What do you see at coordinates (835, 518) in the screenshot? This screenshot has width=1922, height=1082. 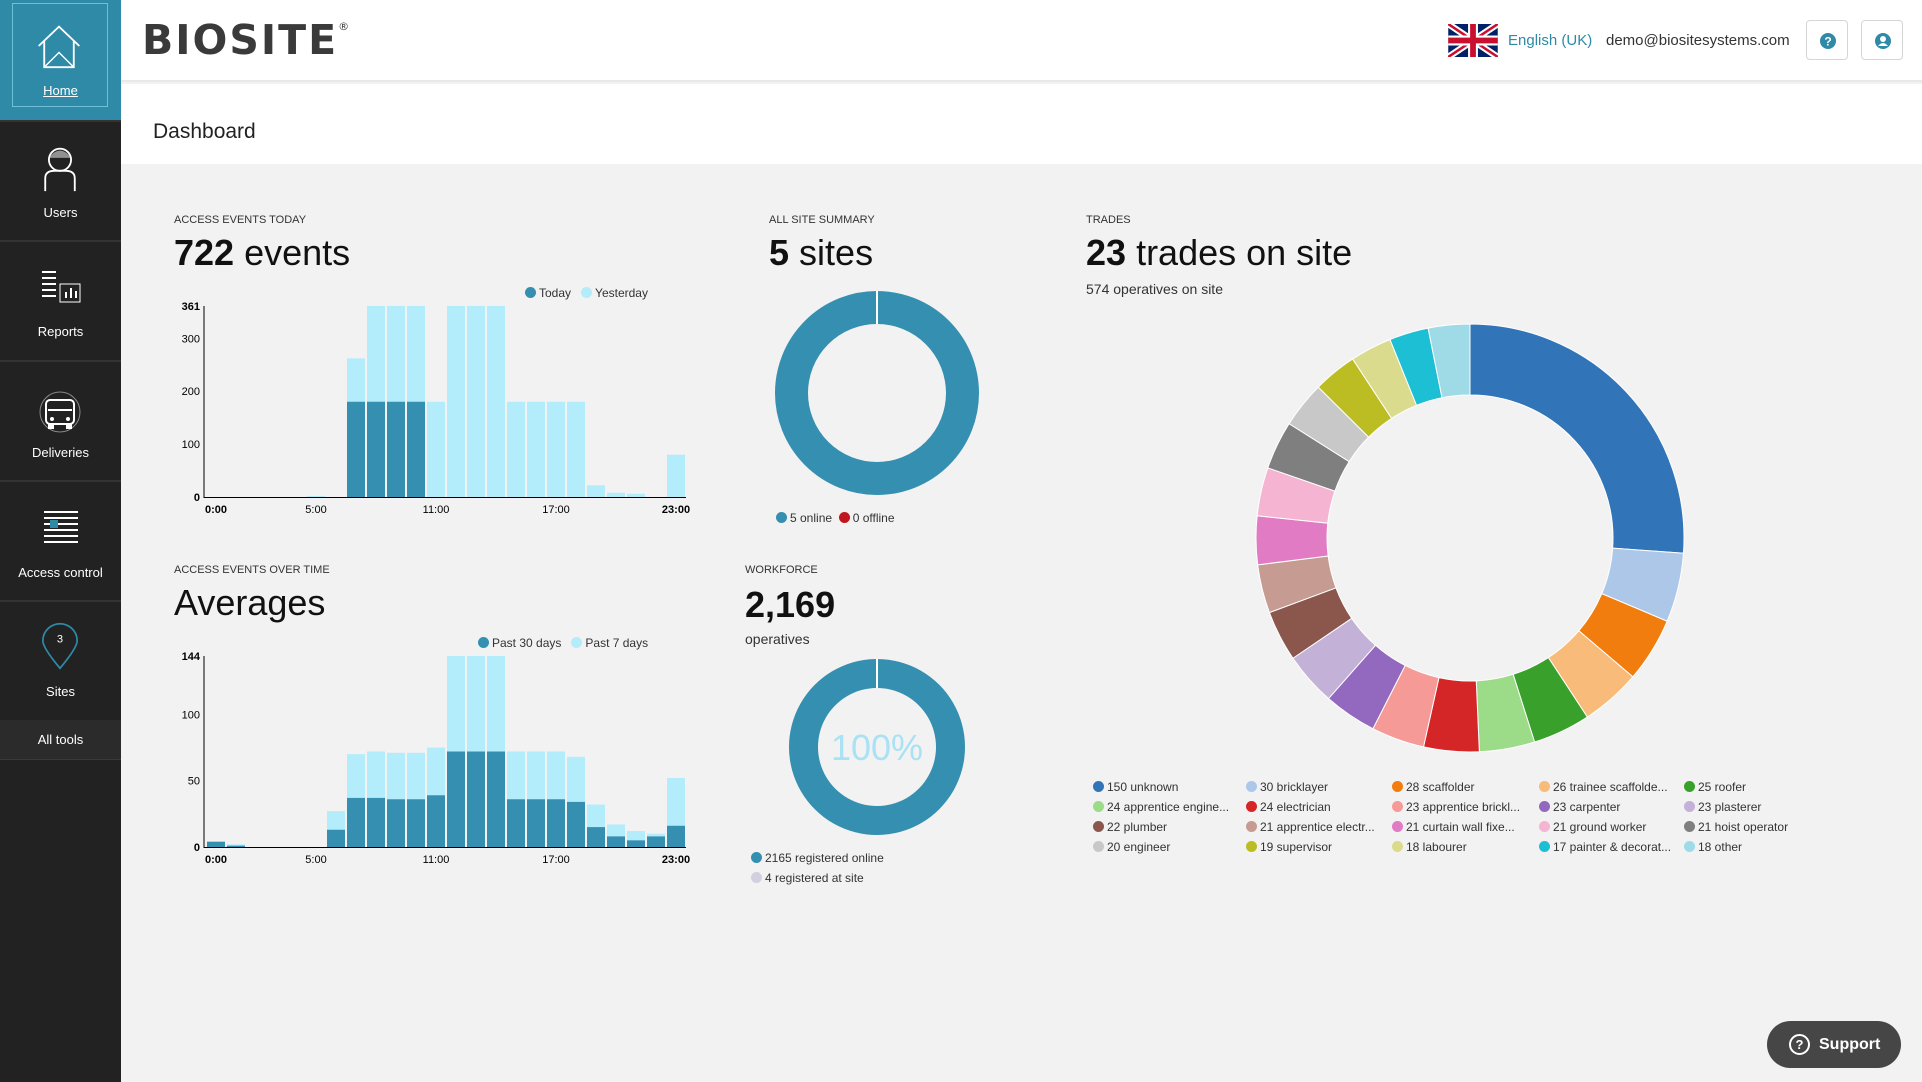 I see `site-summary-legend: 5 online 0 offline` at bounding box center [835, 518].